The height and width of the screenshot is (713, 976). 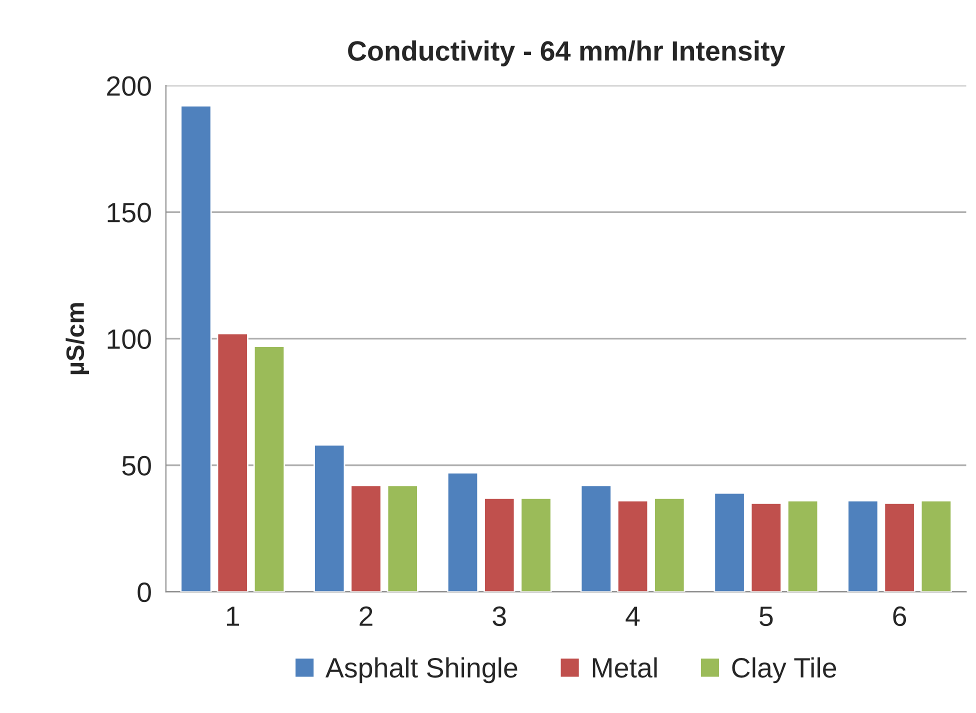 What do you see at coordinates (766, 616) in the screenshot?
I see `x-tick-label: 5` at bounding box center [766, 616].